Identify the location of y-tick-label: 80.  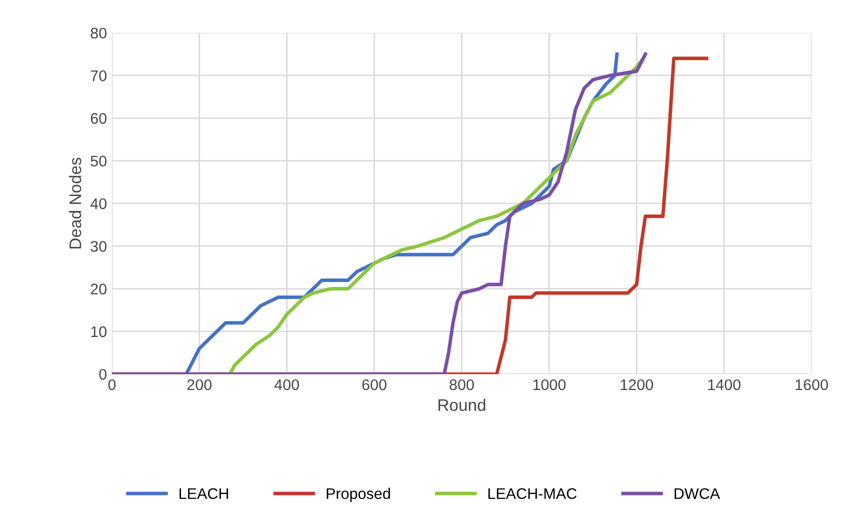
(98, 33).